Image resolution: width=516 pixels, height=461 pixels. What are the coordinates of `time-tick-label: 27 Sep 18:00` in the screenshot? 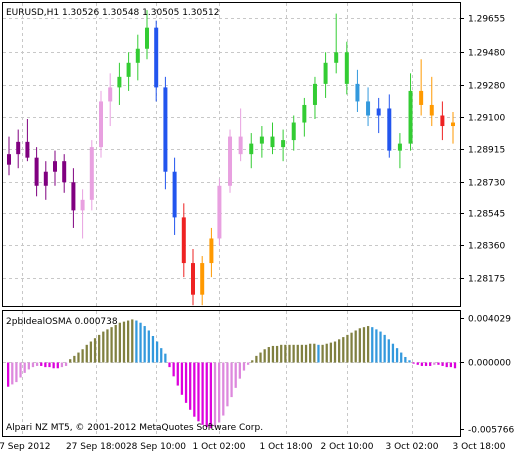 It's located at (96, 447).